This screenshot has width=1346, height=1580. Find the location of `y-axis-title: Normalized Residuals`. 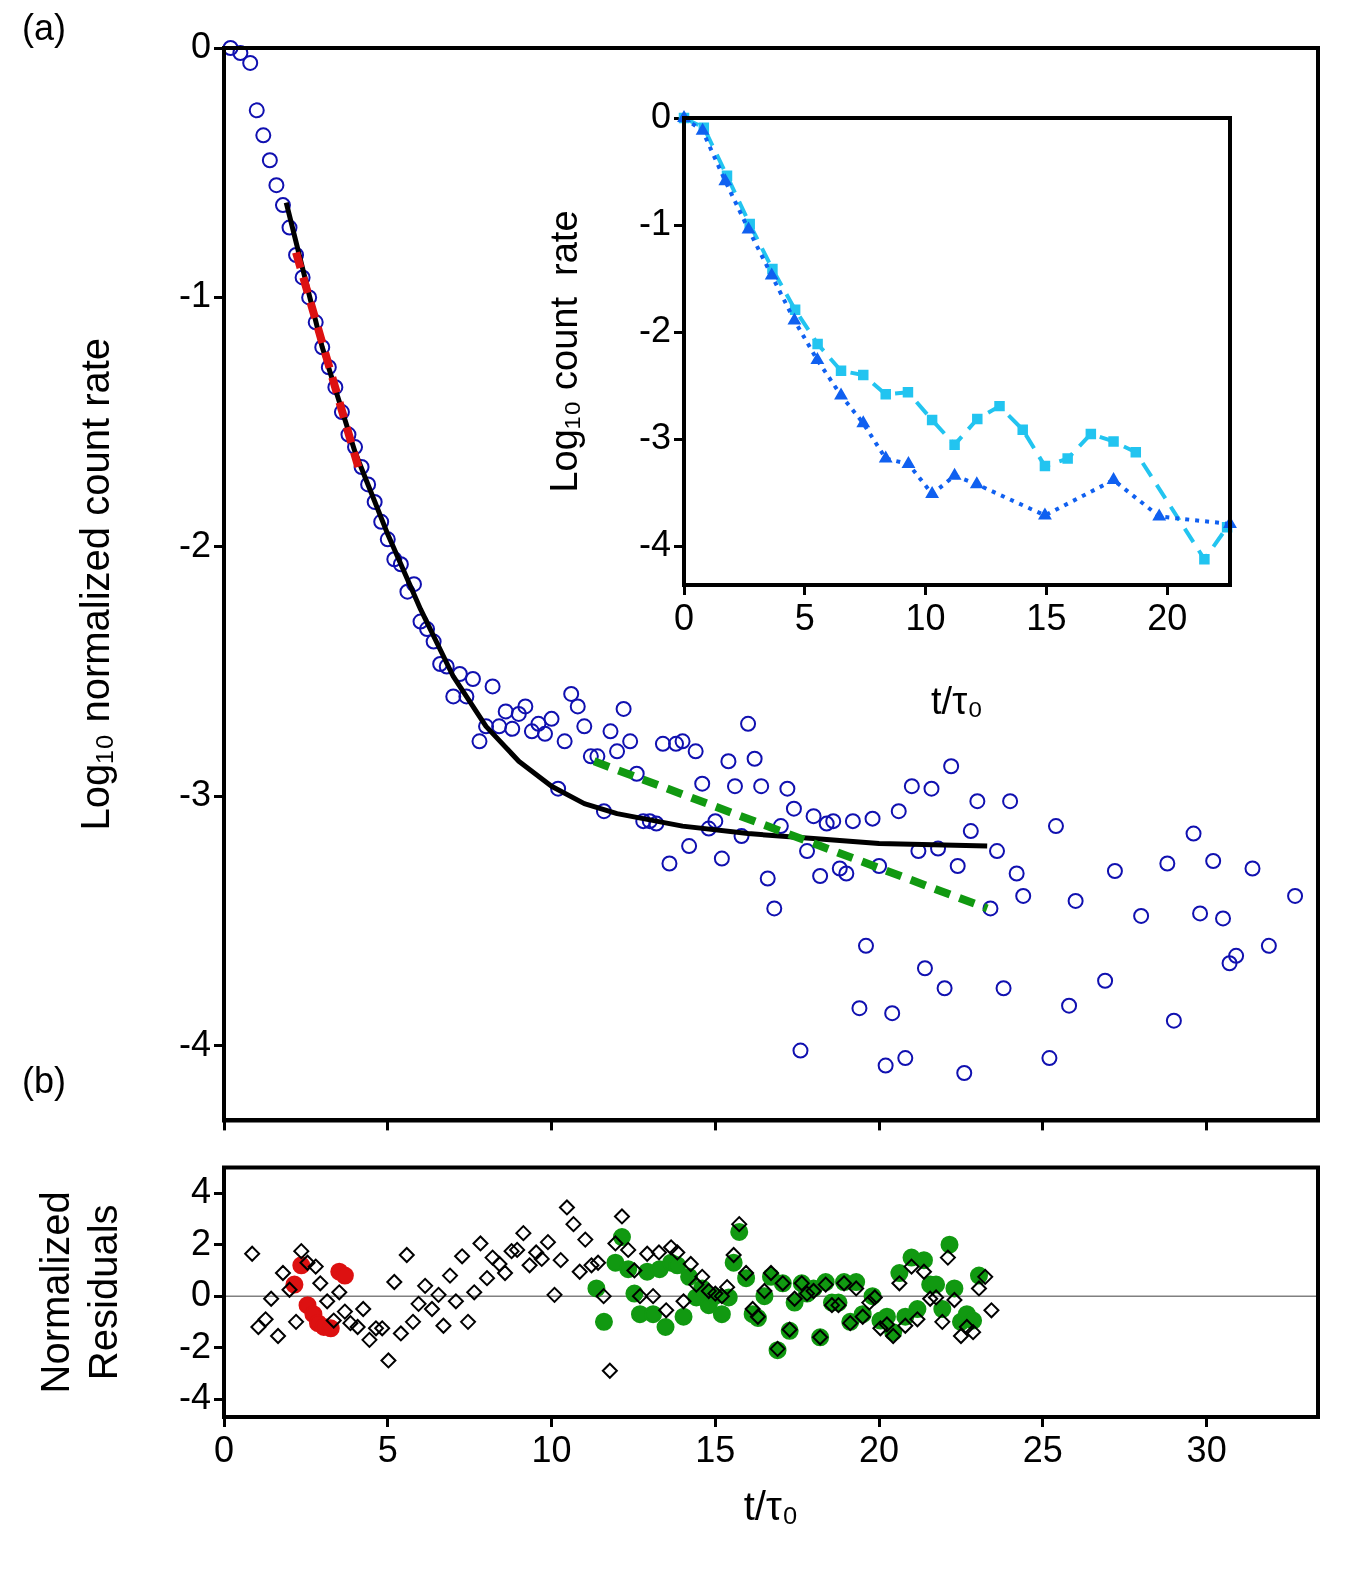

y-axis-title: Normalized Residuals is located at coordinates (79, 1292).